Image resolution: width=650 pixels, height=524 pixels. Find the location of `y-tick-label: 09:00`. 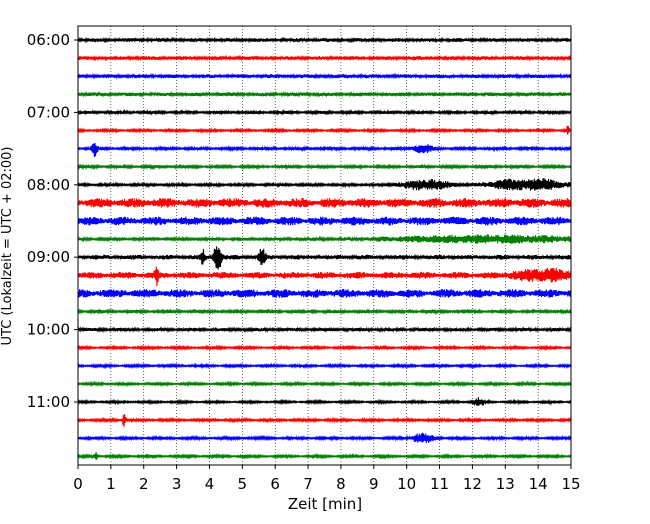

y-tick-label: 09:00 is located at coordinates (48, 257).